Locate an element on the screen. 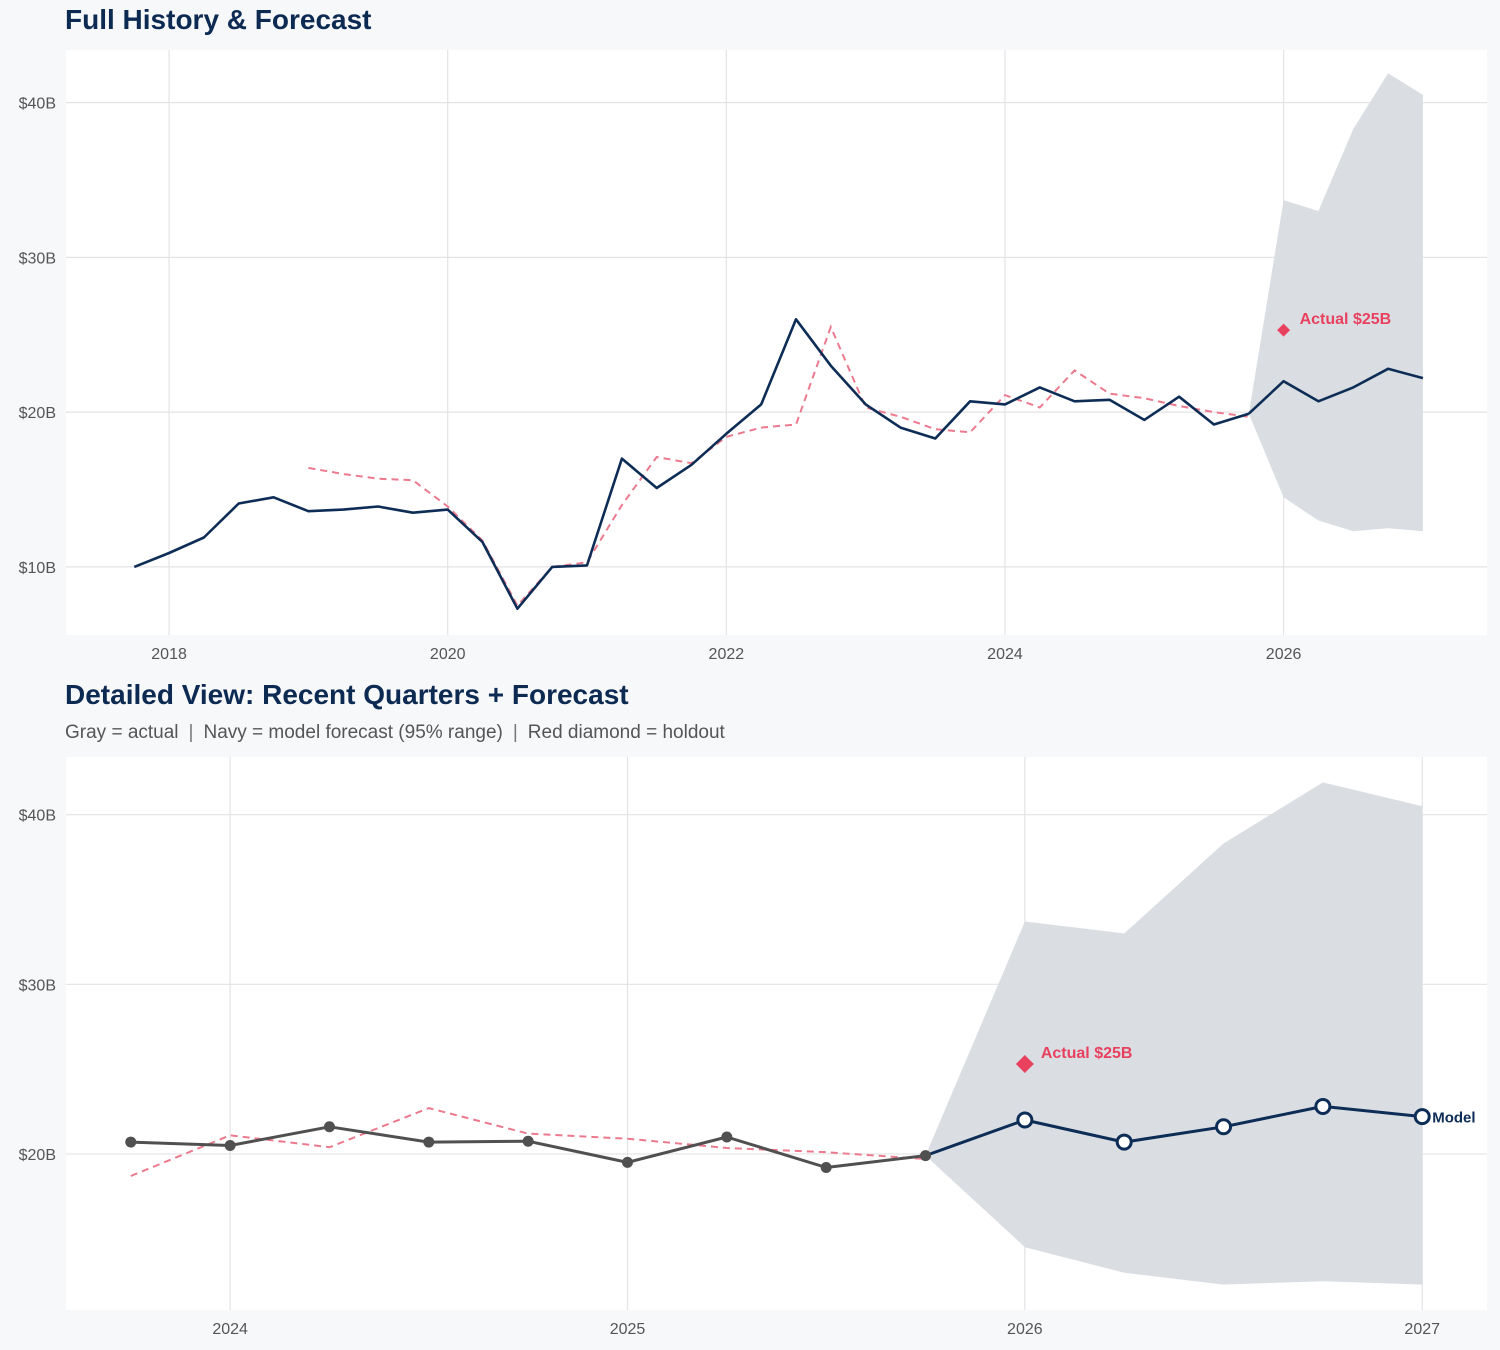 Image resolution: width=1500 pixels, height=1350 pixels. subtitle-red-holdout: Red diamond = holdout is located at coordinates (626, 732).